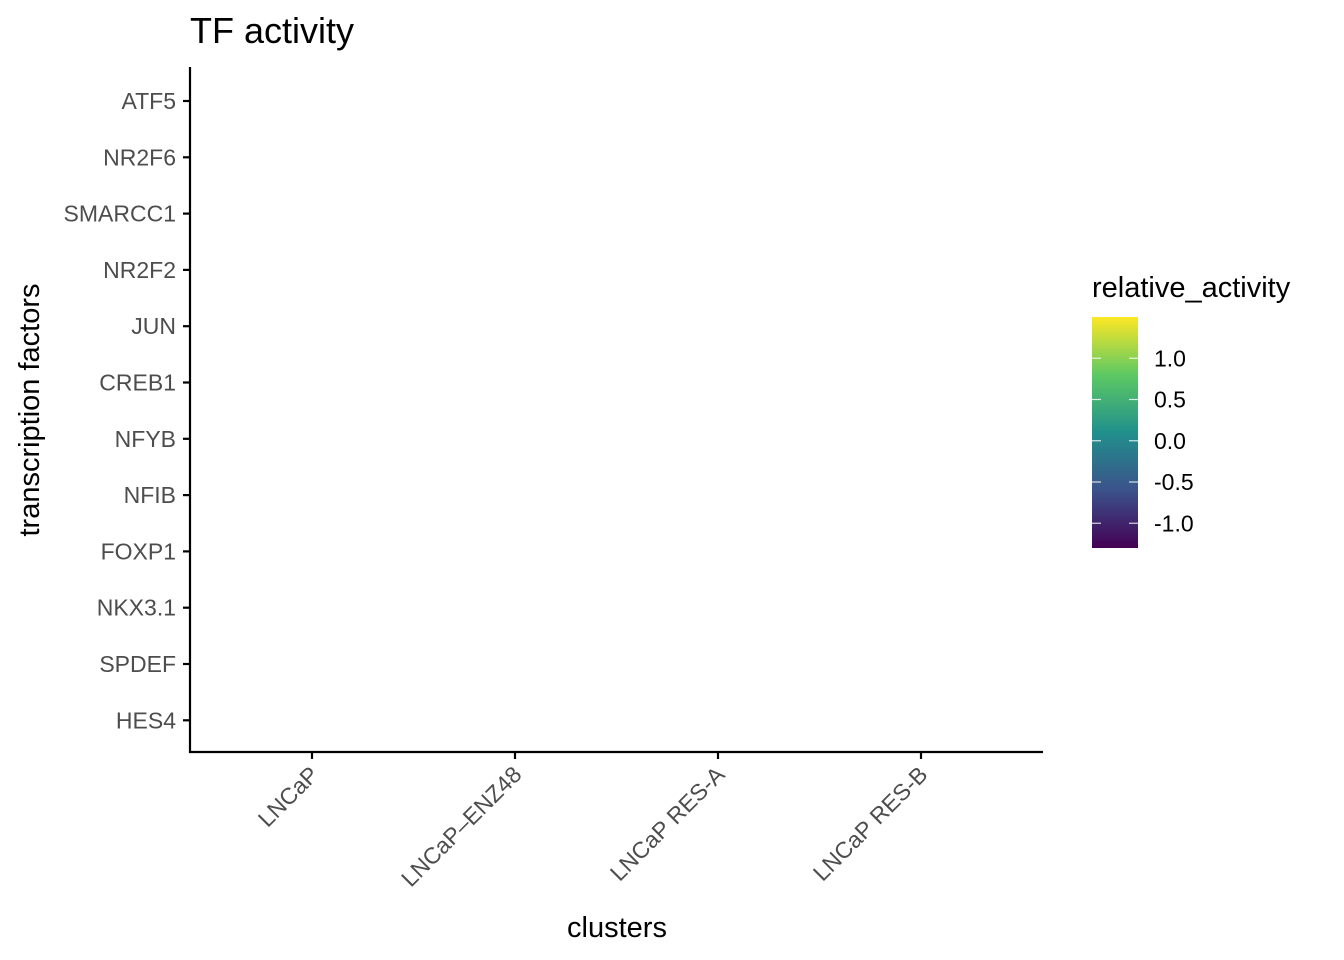 This screenshot has width=1344, height=960. What do you see at coordinates (1170, 441) in the screenshot?
I see `legend-tick-label: 0.0` at bounding box center [1170, 441].